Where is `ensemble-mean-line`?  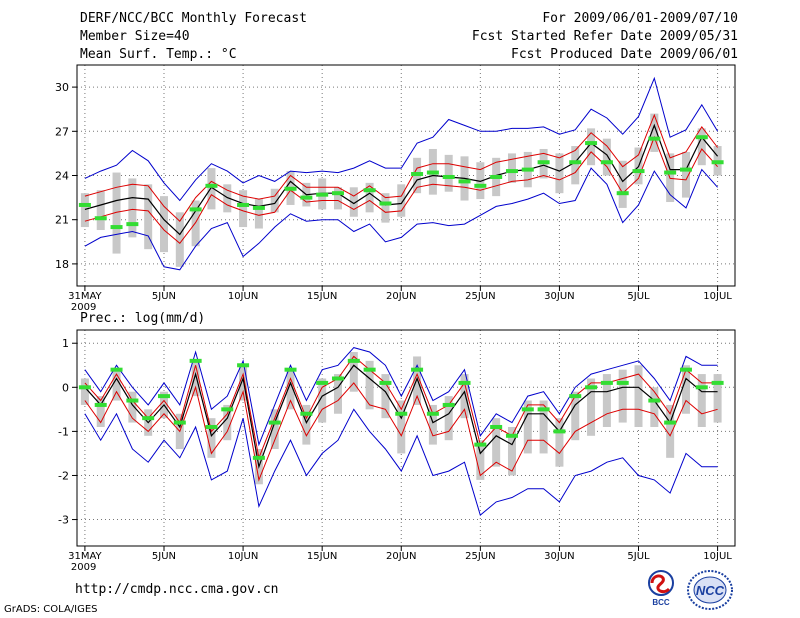 ensemble-mean-line is located at coordinates (401, 417).